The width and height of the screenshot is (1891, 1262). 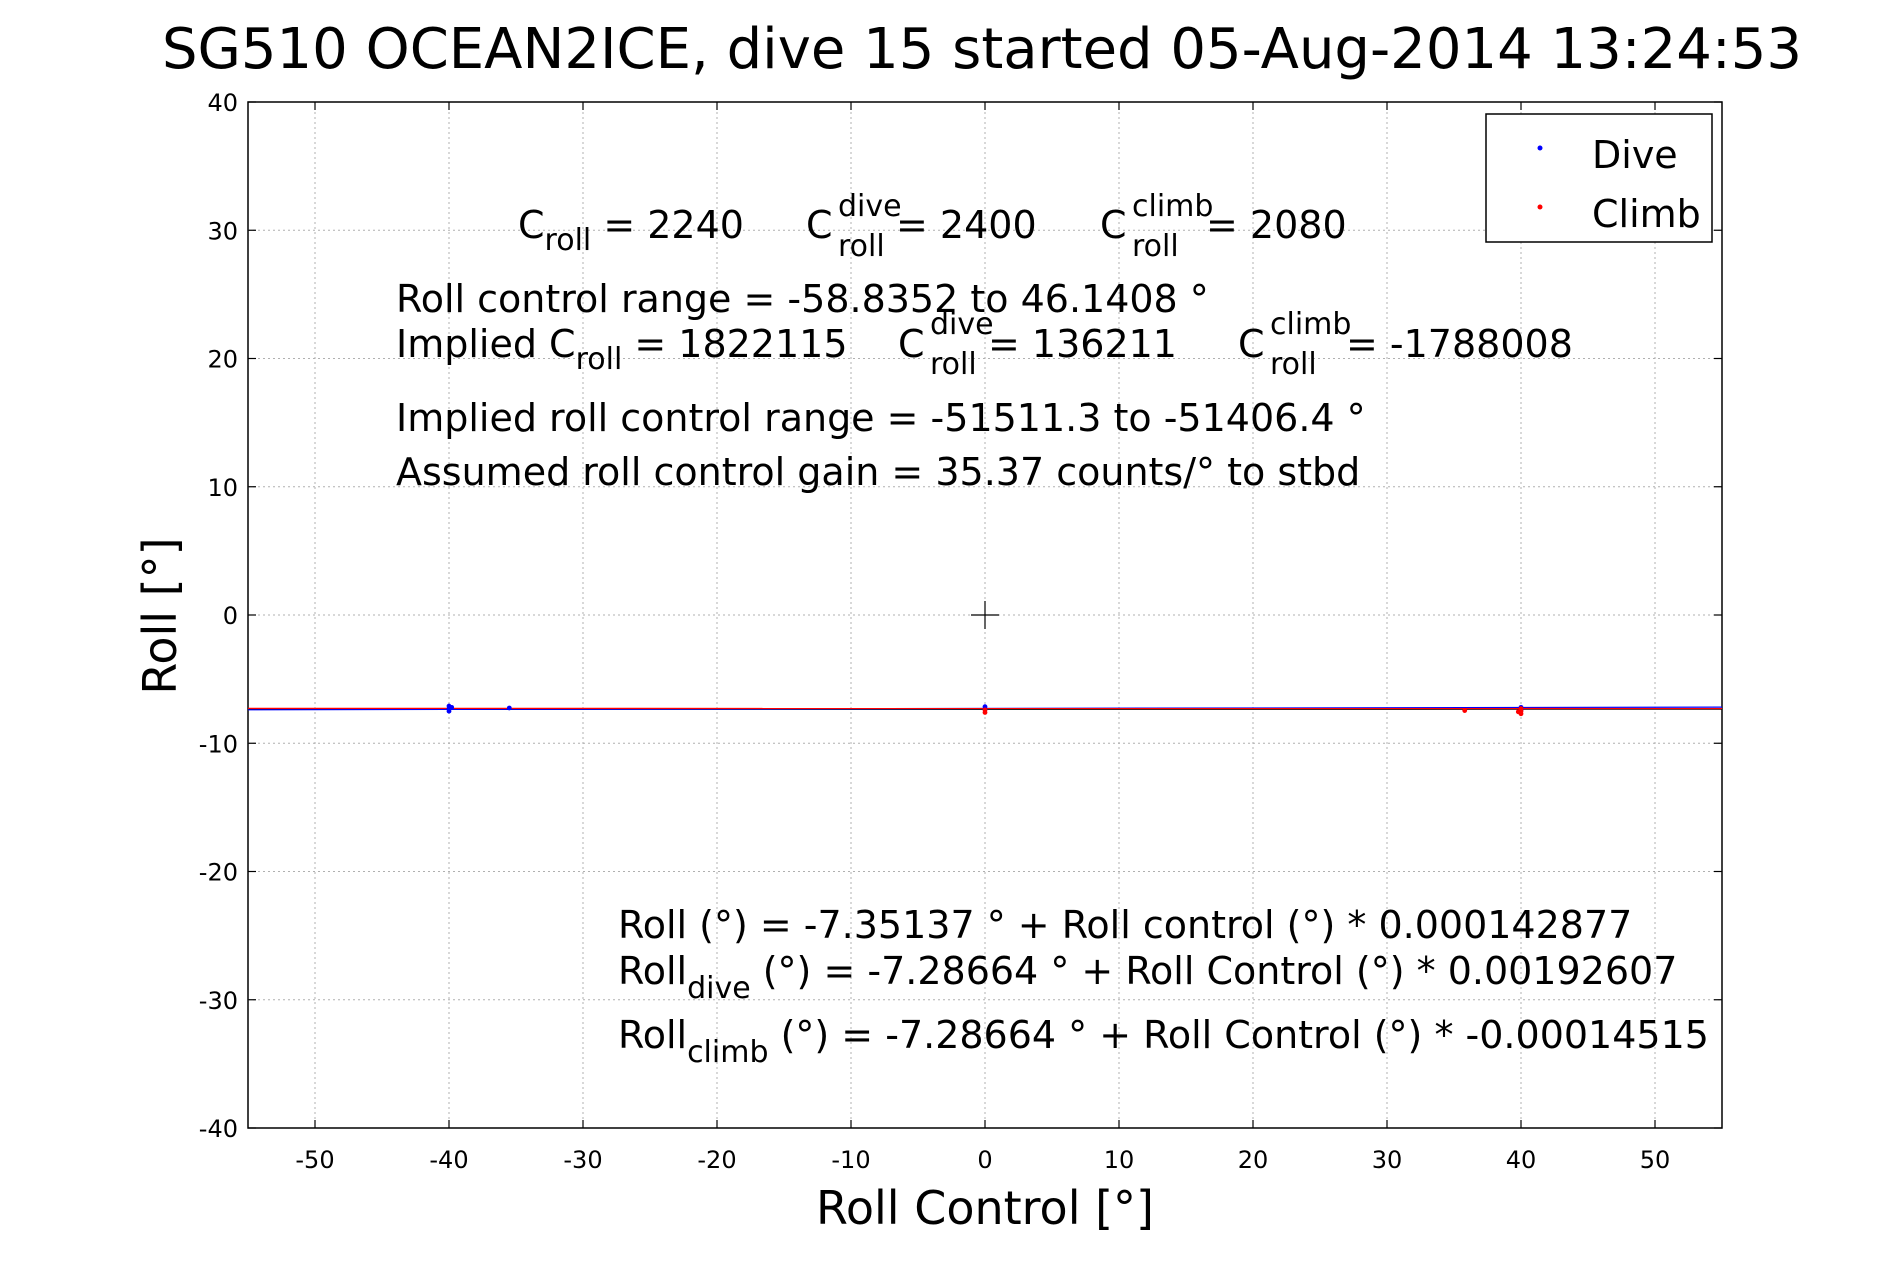 What do you see at coordinates (448, 1160) in the screenshot?
I see `x-tick-label: -40` at bounding box center [448, 1160].